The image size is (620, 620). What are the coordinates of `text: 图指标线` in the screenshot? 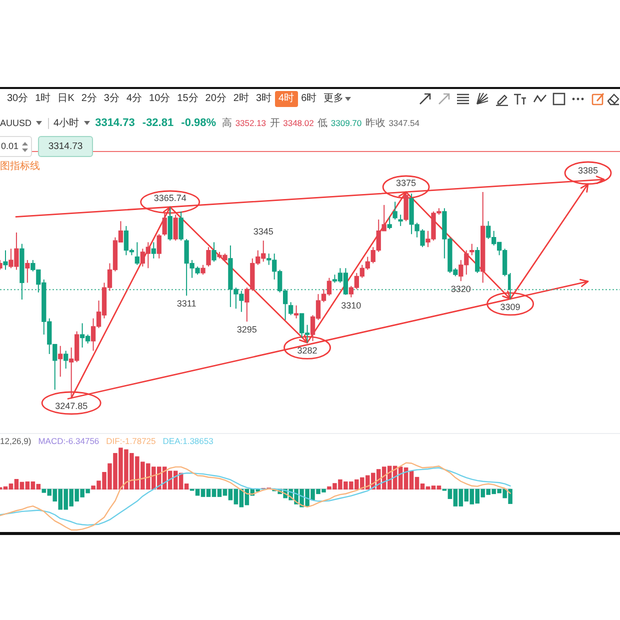 It's located at (20, 167).